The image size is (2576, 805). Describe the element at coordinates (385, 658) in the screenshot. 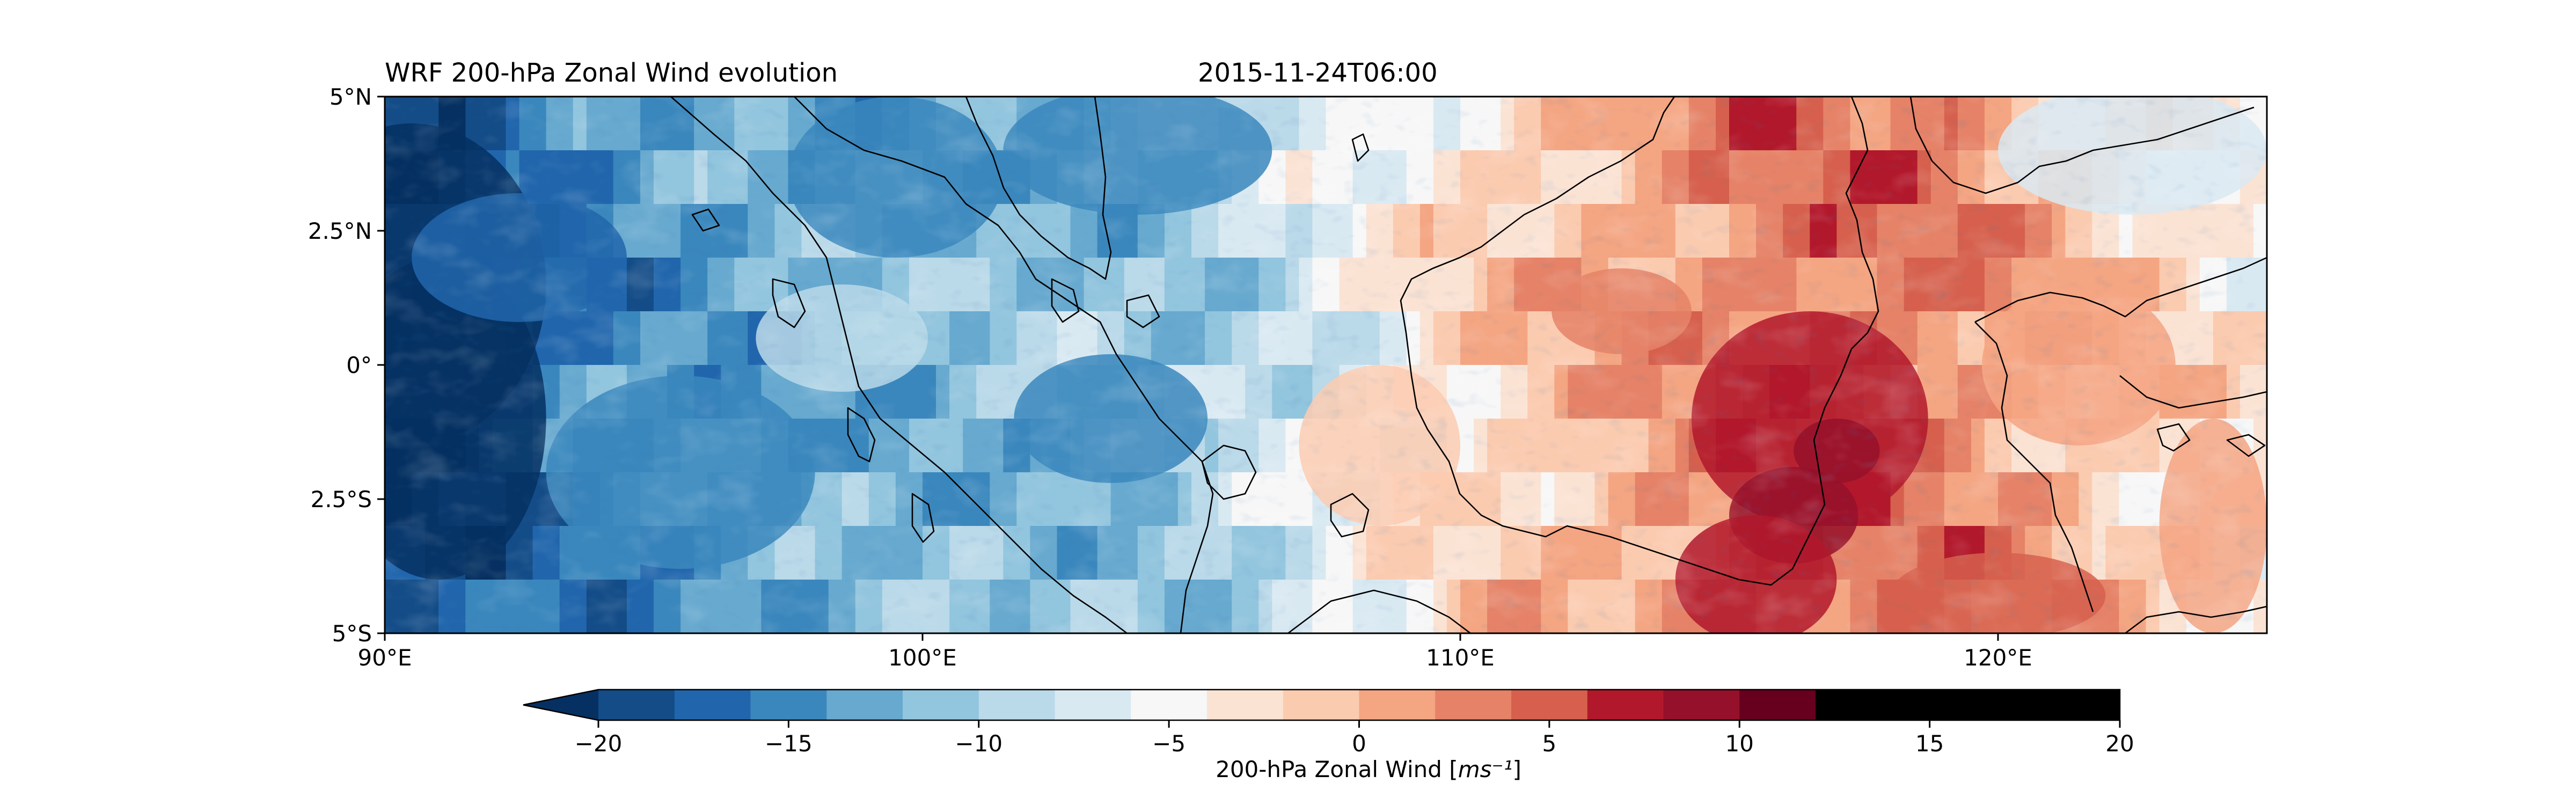

I see `x-tick-label: 90°E` at that location.